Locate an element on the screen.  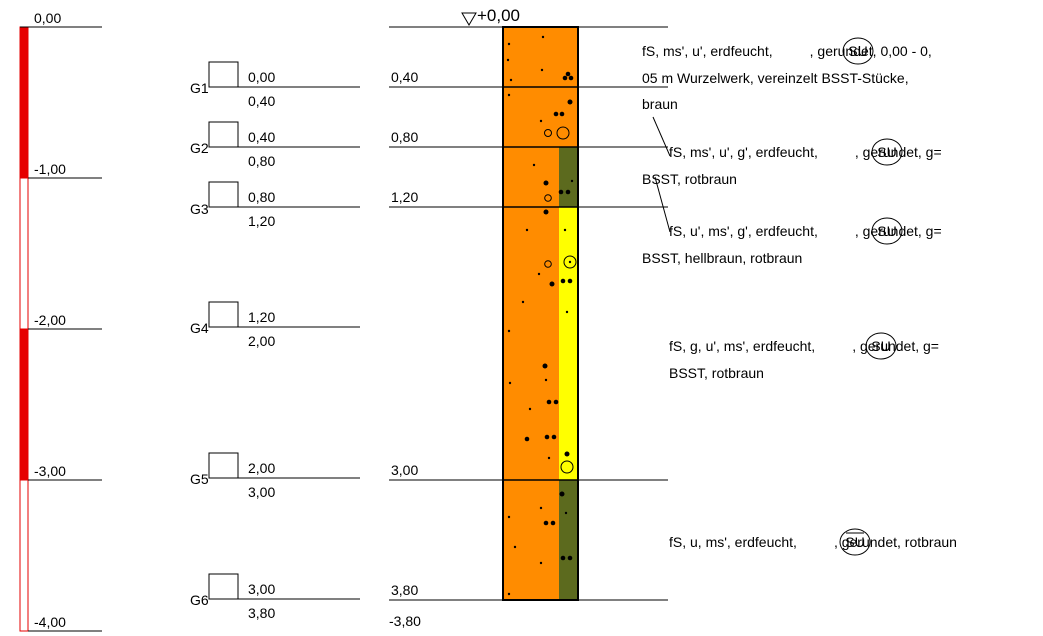
sample-bottom: 2,00 is located at coordinates (261, 341).